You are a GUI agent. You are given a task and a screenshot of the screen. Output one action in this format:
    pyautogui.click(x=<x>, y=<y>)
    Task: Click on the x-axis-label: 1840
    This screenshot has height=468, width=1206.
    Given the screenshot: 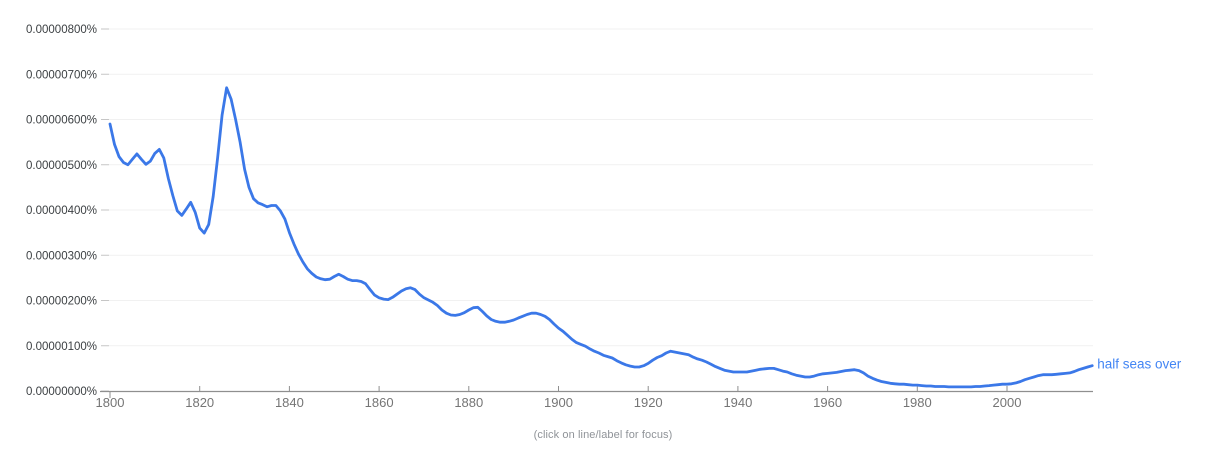 What is the action you would take?
    pyautogui.click(x=289, y=402)
    